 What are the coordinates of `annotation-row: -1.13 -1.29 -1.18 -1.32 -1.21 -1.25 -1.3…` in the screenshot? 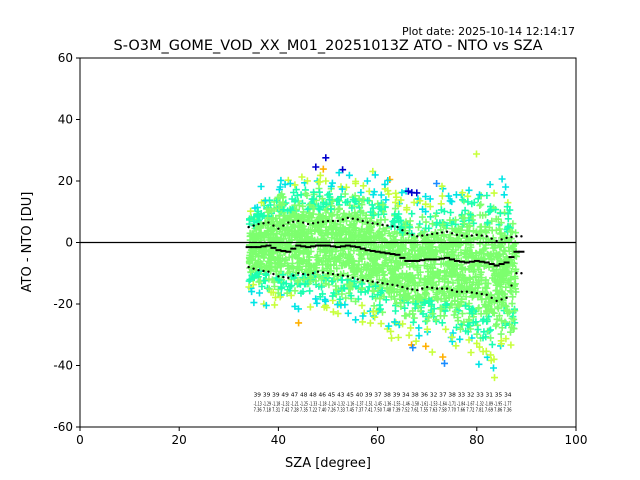 It's located at (383, 404).